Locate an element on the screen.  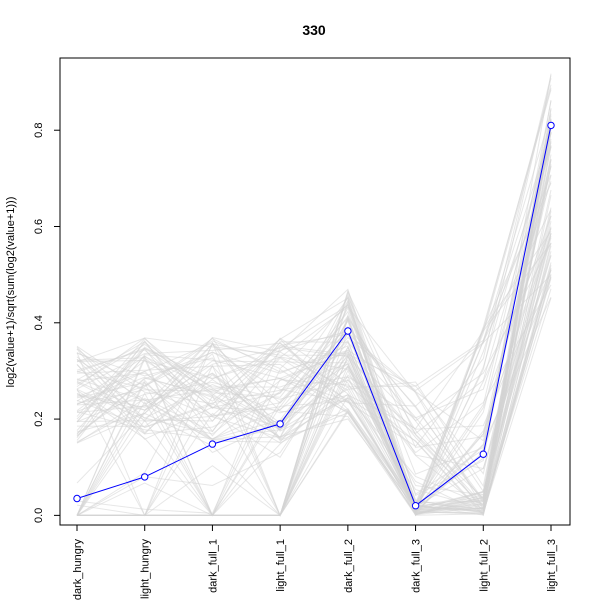
x-tick-label: dark_full_3 is located at coordinates (417, 566).